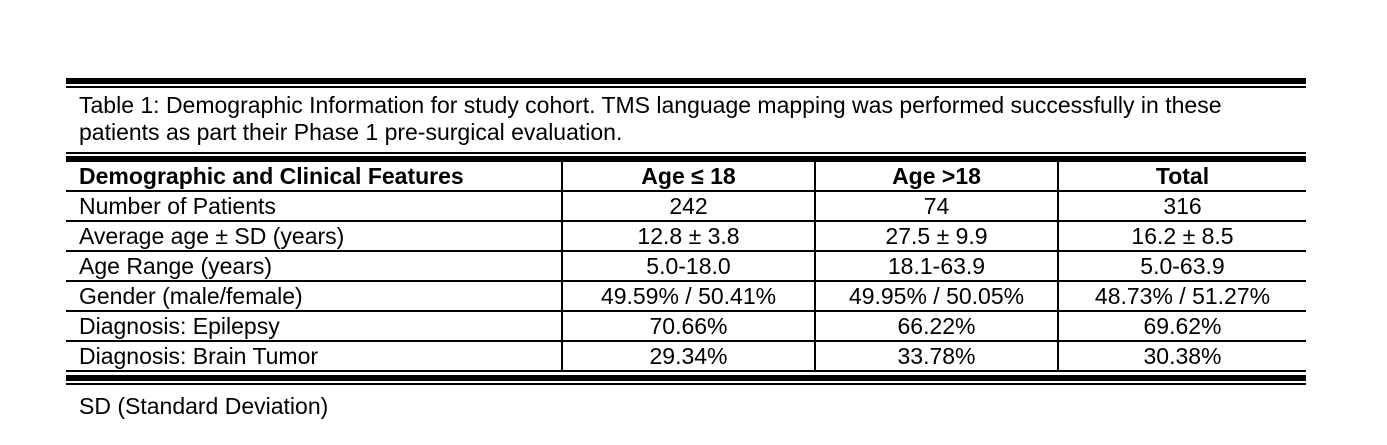 Image resolution: width=1387 pixels, height=445 pixels. Describe the element at coordinates (314, 206) in the screenshot. I see `row-feature-label: Number of Patients` at that location.